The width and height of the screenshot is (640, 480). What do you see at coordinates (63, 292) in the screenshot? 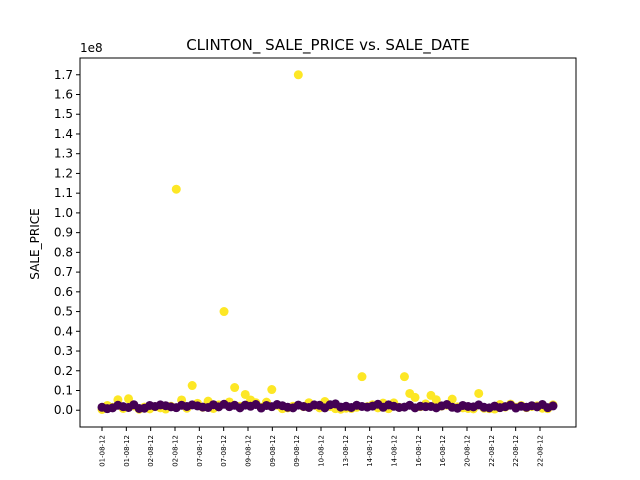
I see `y-tick-label: 0.6` at bounding box center [63, 292].